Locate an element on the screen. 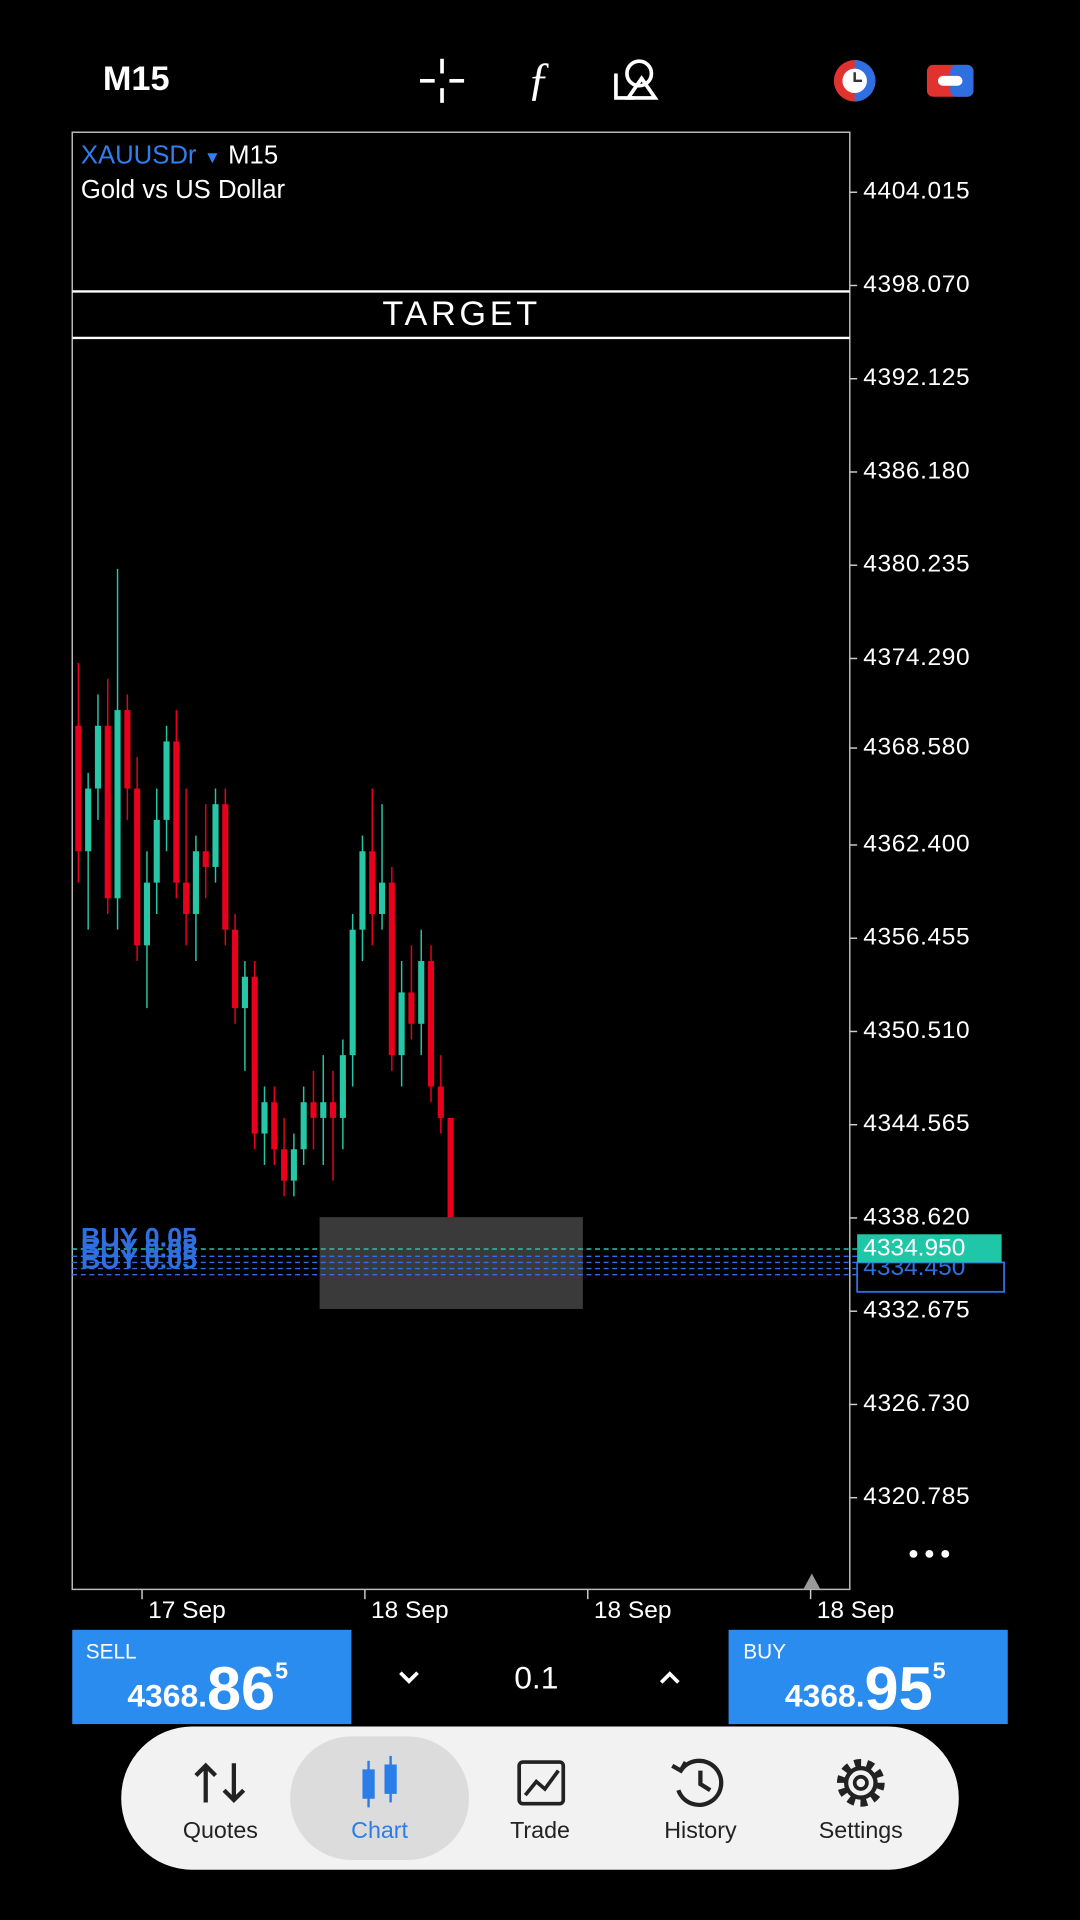  buy-label: BUY is located at coordinates (764, 1652).